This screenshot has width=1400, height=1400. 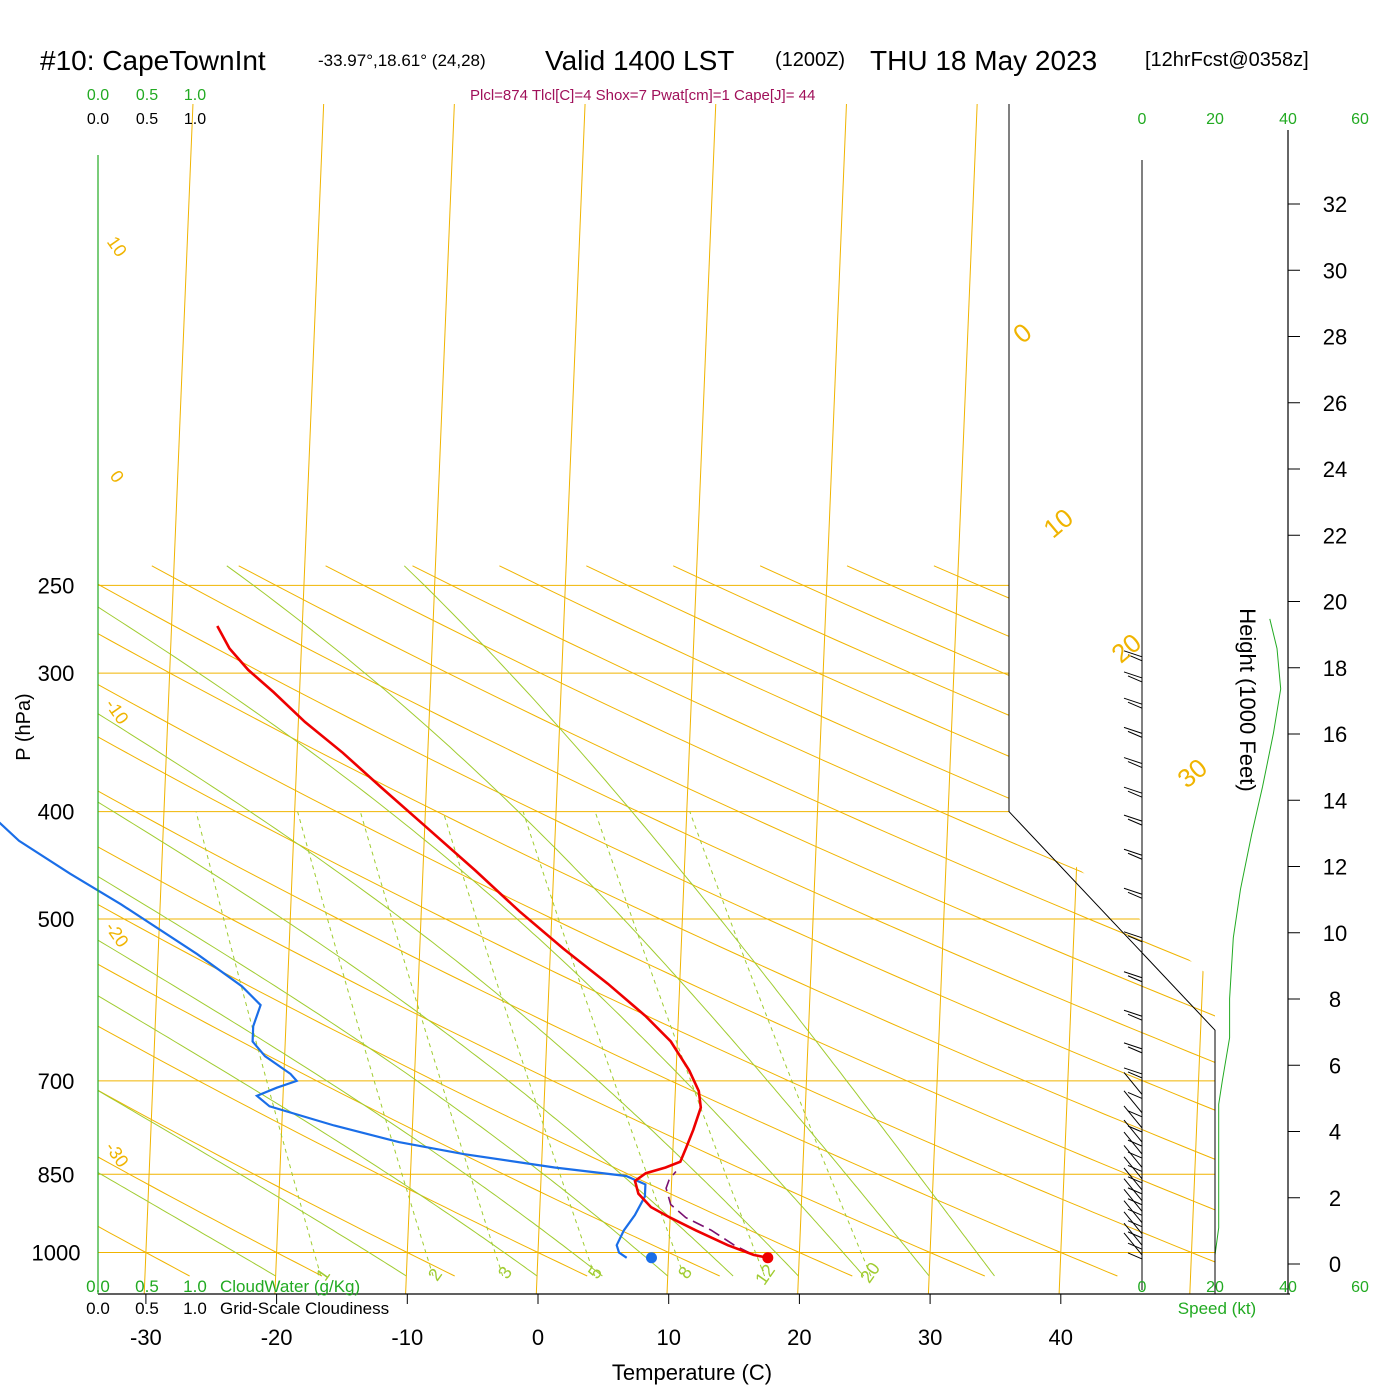 I want to click on isotherm-label: 10, so click(x=117, y=247).